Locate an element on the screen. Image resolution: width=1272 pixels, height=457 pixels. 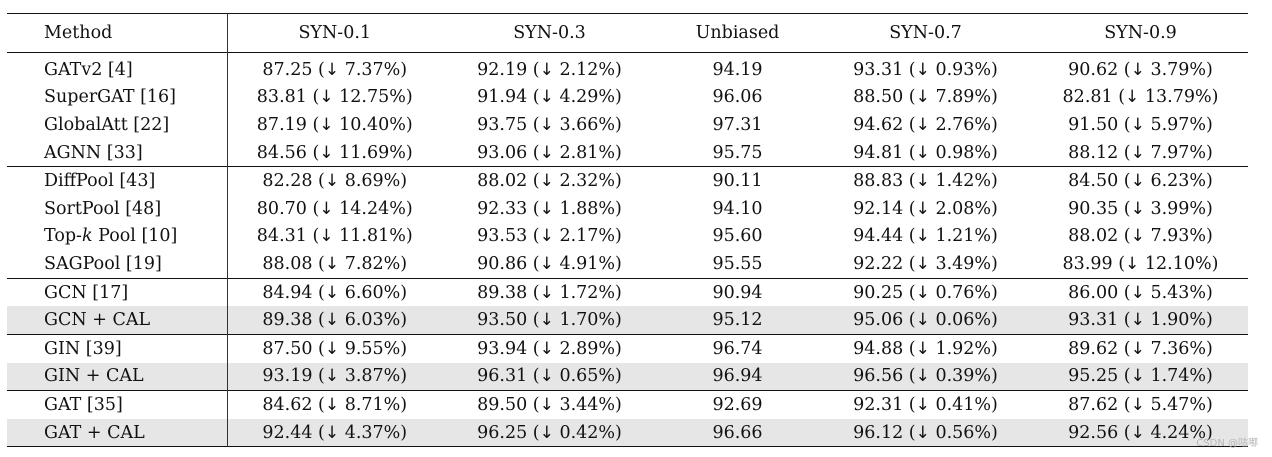
drop-percentage: 0.42% is located at coordinates (587, 432).